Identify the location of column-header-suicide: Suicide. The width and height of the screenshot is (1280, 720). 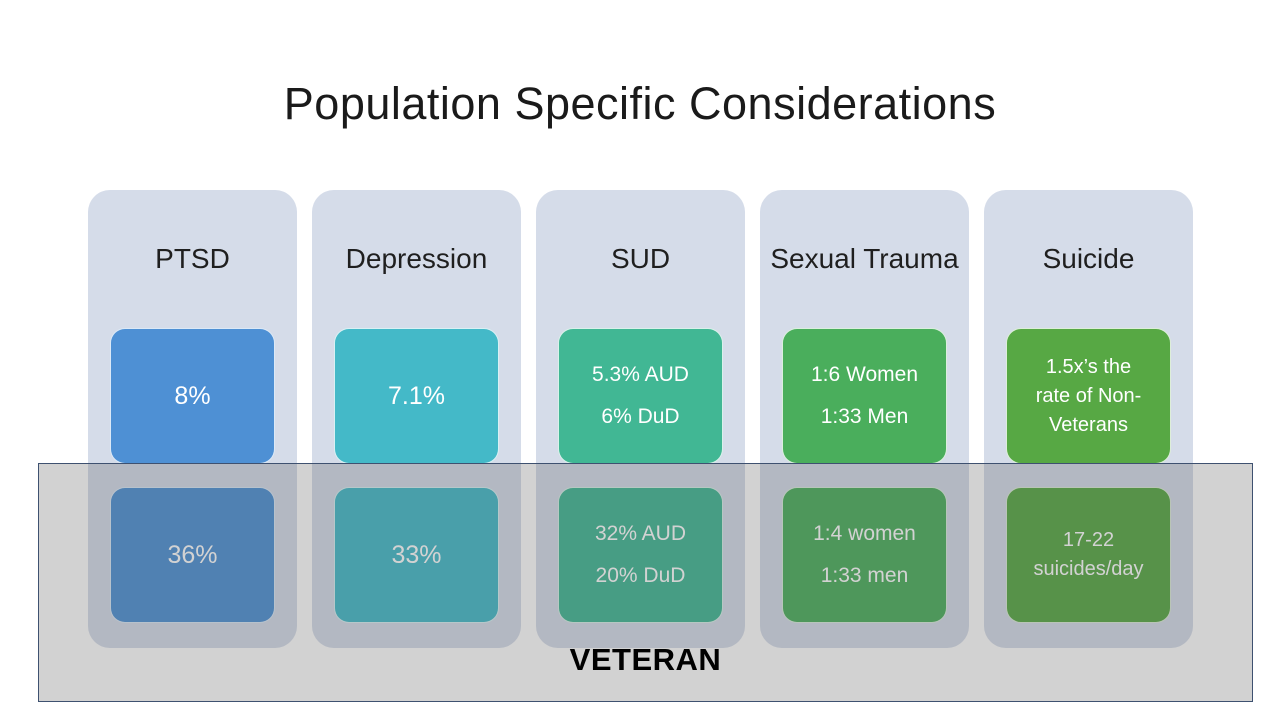
(1088, 258).